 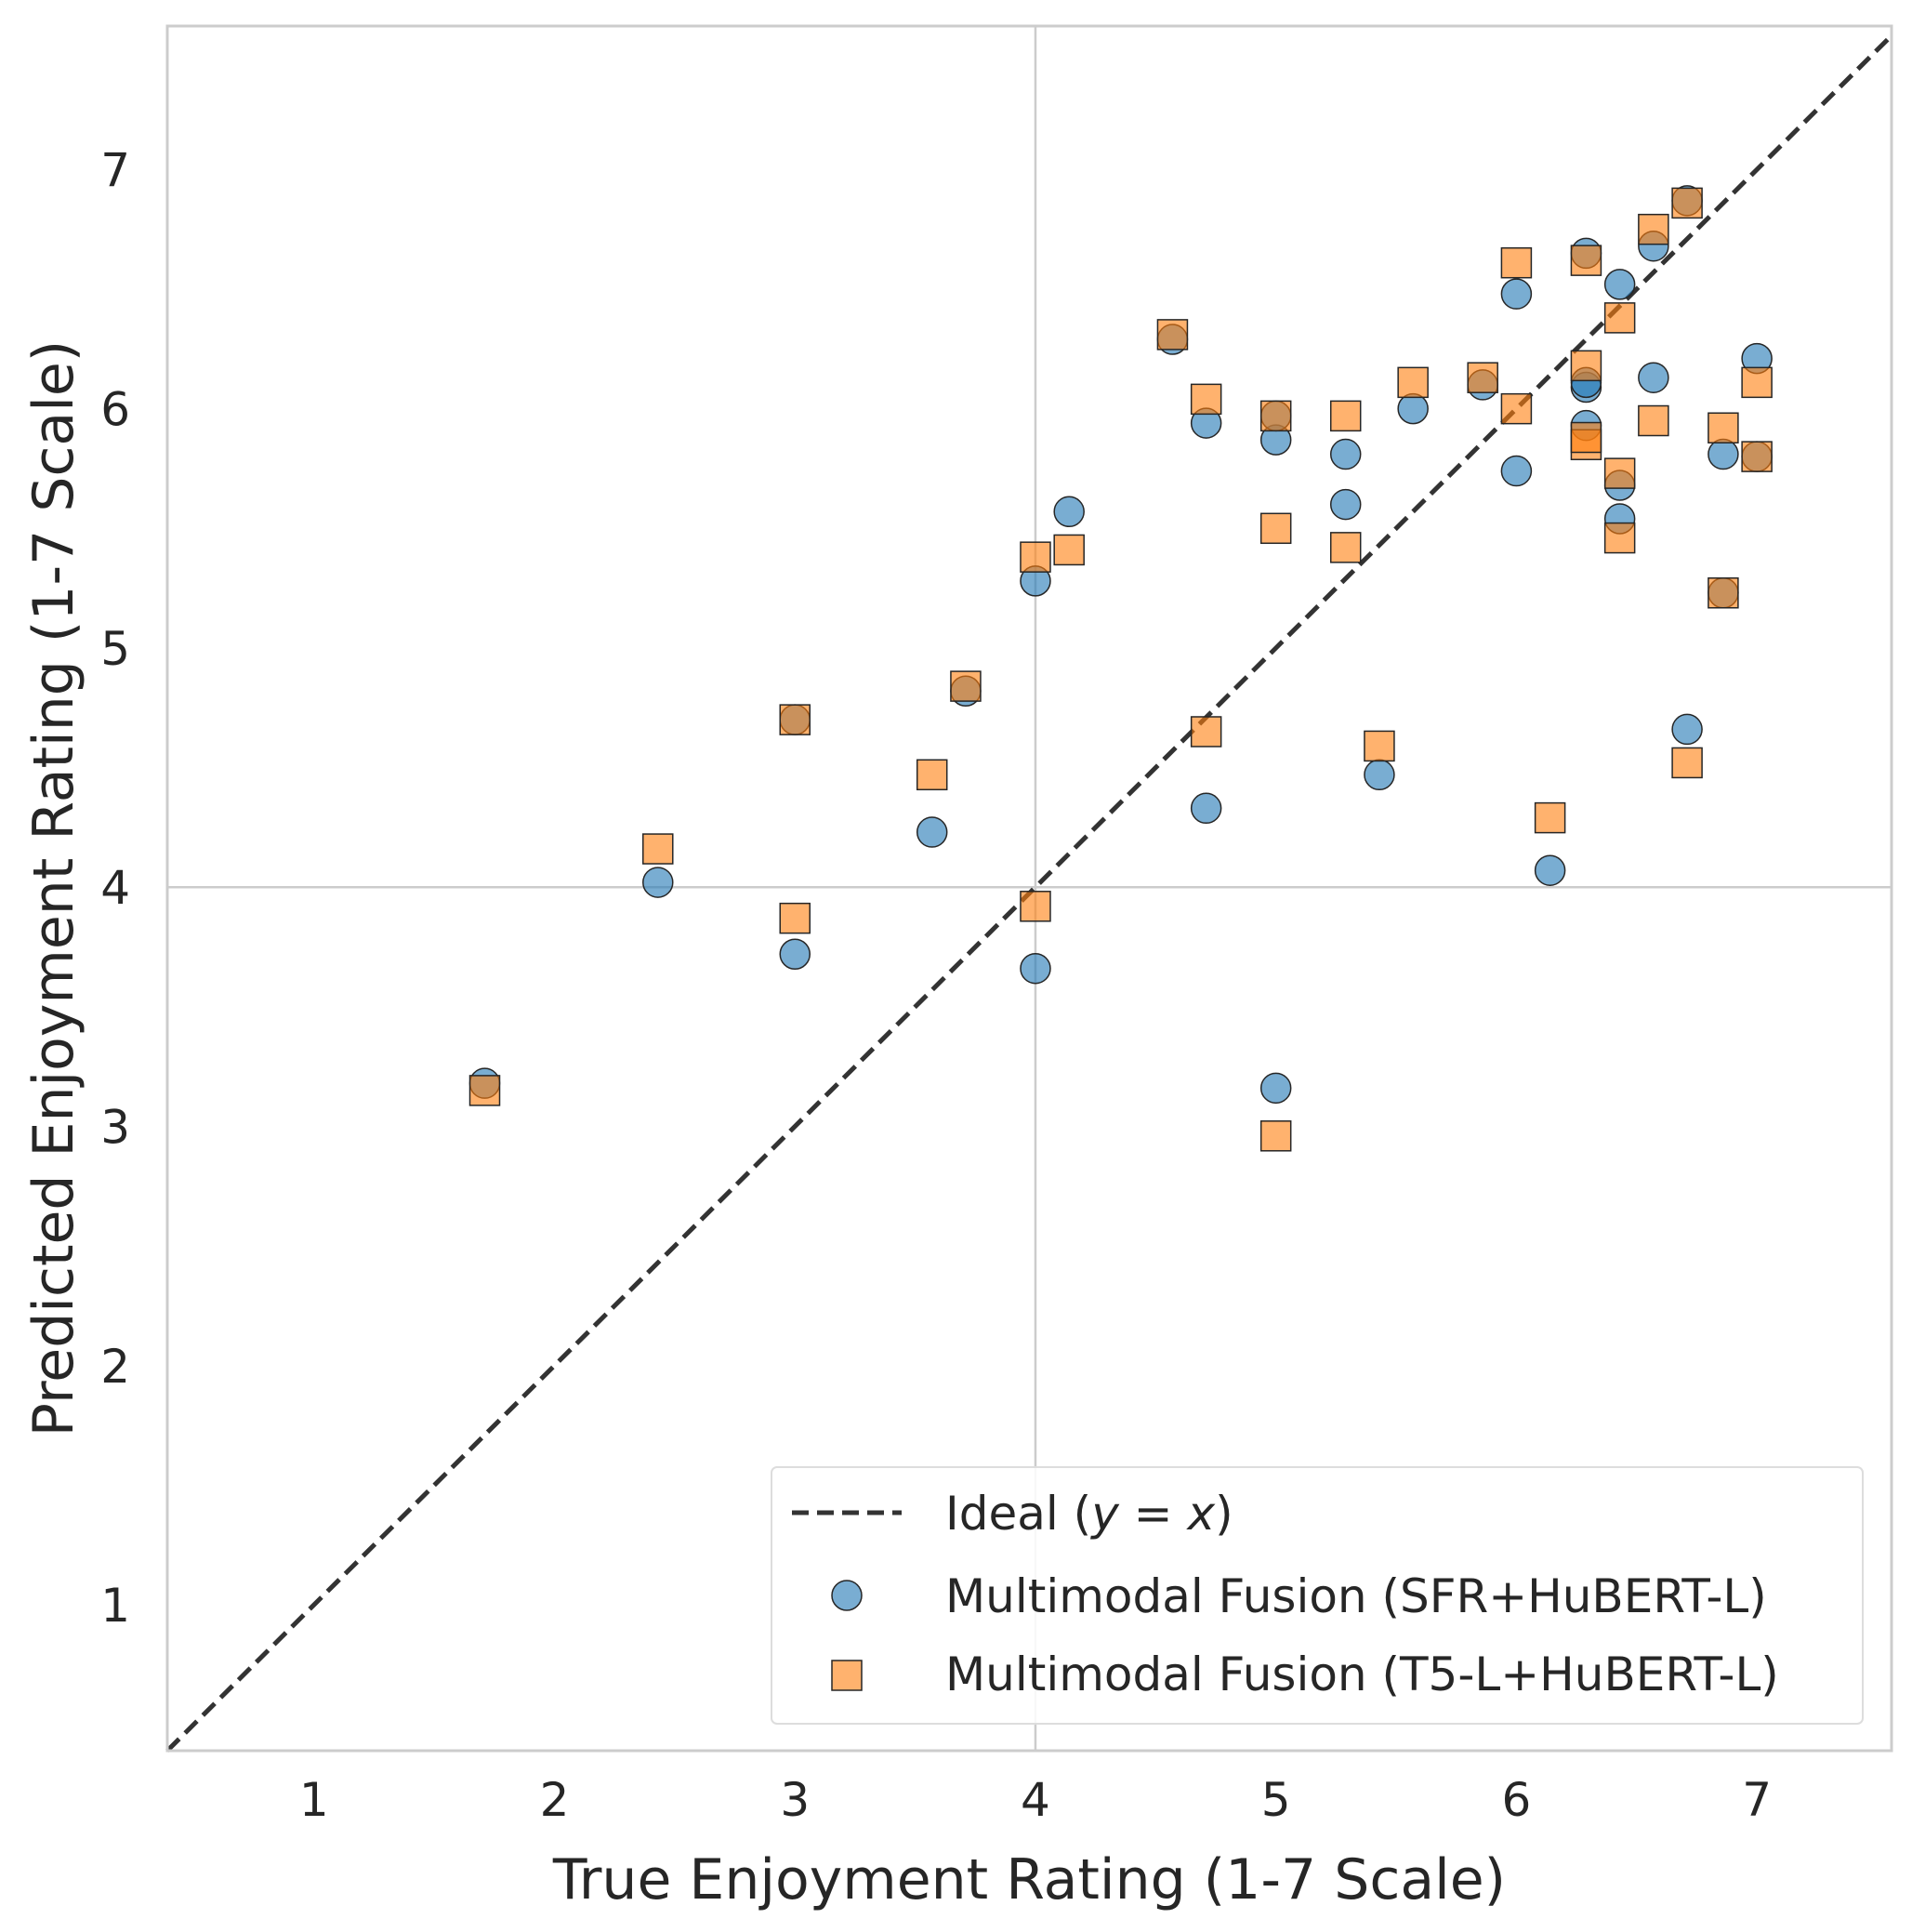 What do you see at coordinates (115, 170) in the screenshot?
I see `y-tick-label: 7` at bounding box center [115, 170].